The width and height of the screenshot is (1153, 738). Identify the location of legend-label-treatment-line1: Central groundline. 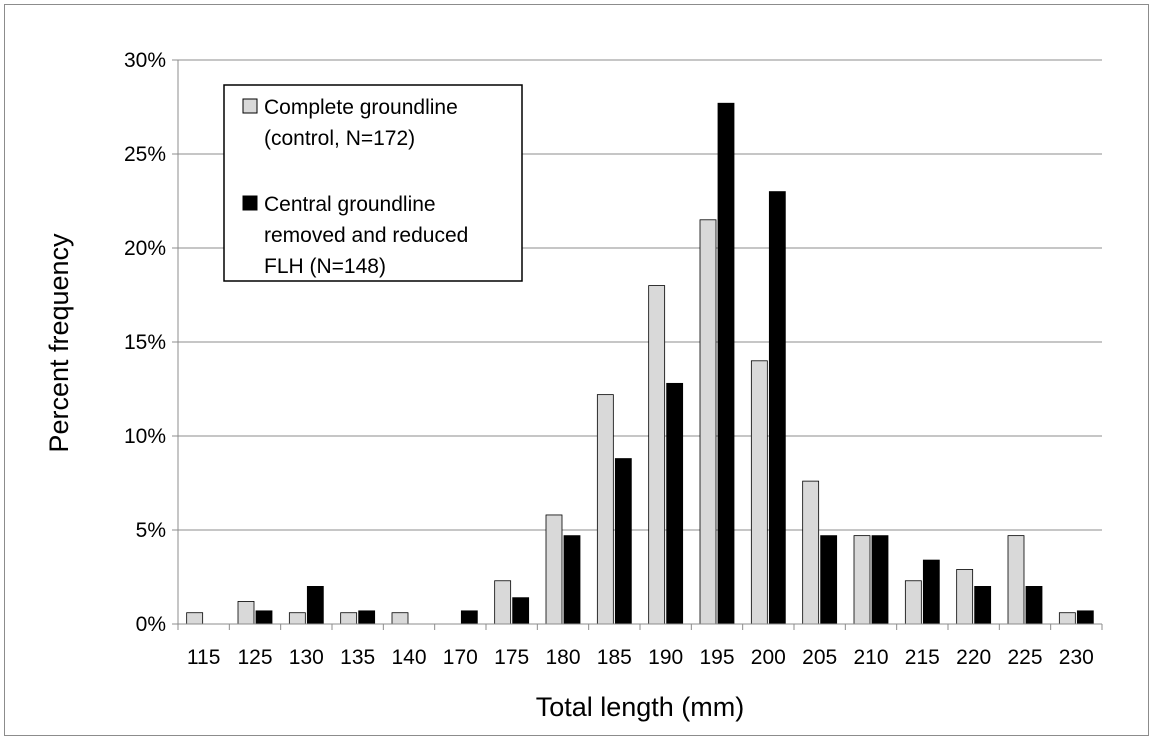
(350, 204).